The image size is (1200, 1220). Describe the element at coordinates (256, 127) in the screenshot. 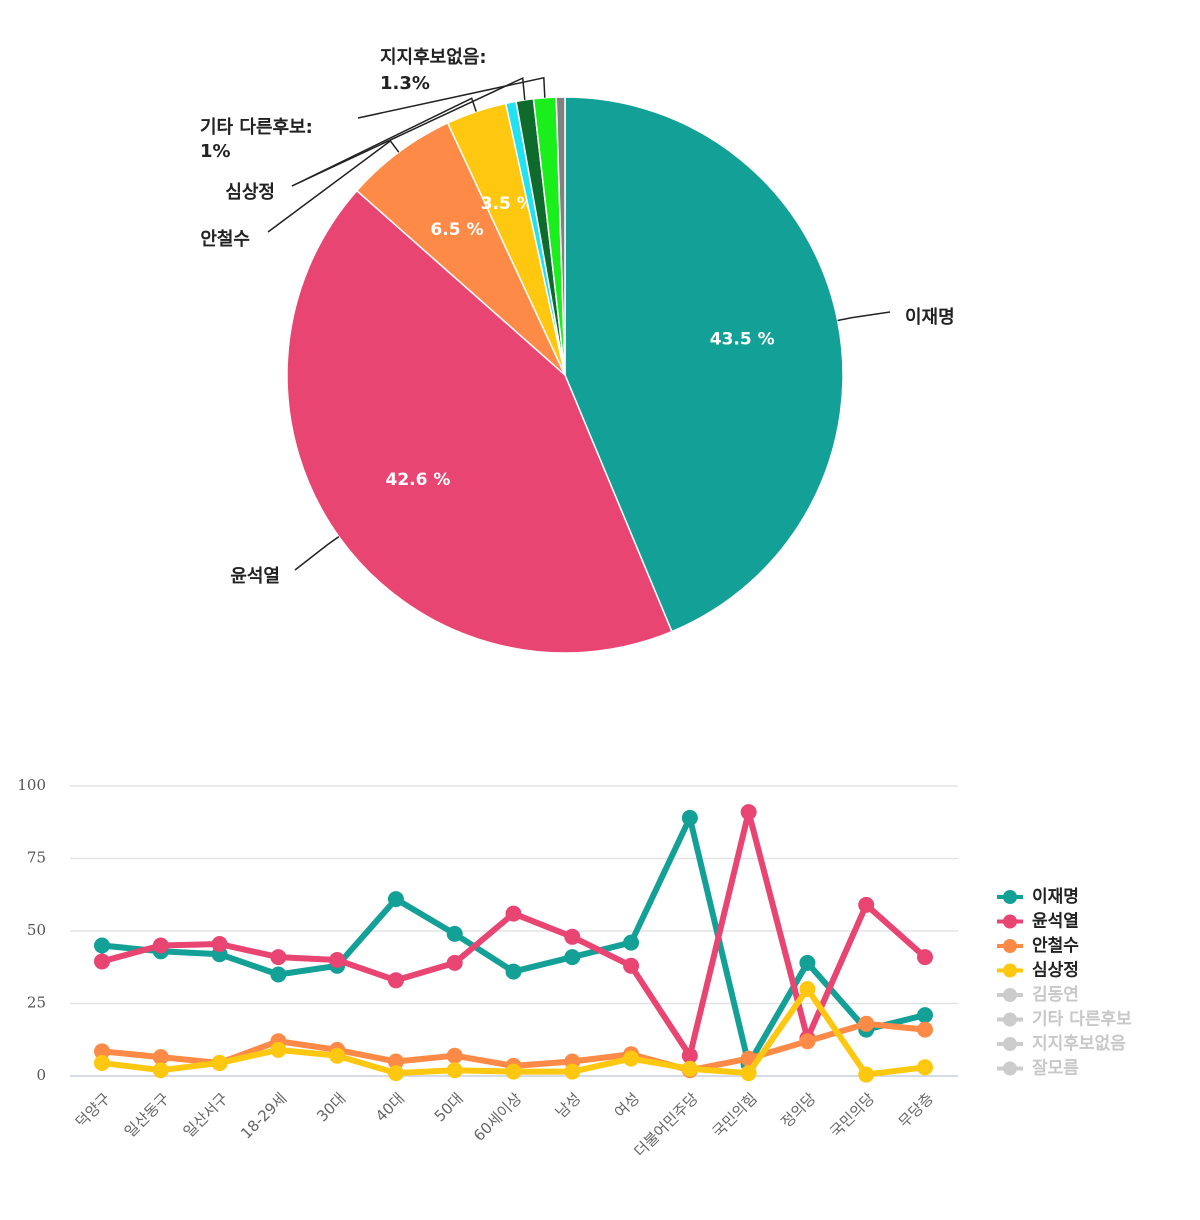

I see `slice-label: 기타 다른후보:` at that location.